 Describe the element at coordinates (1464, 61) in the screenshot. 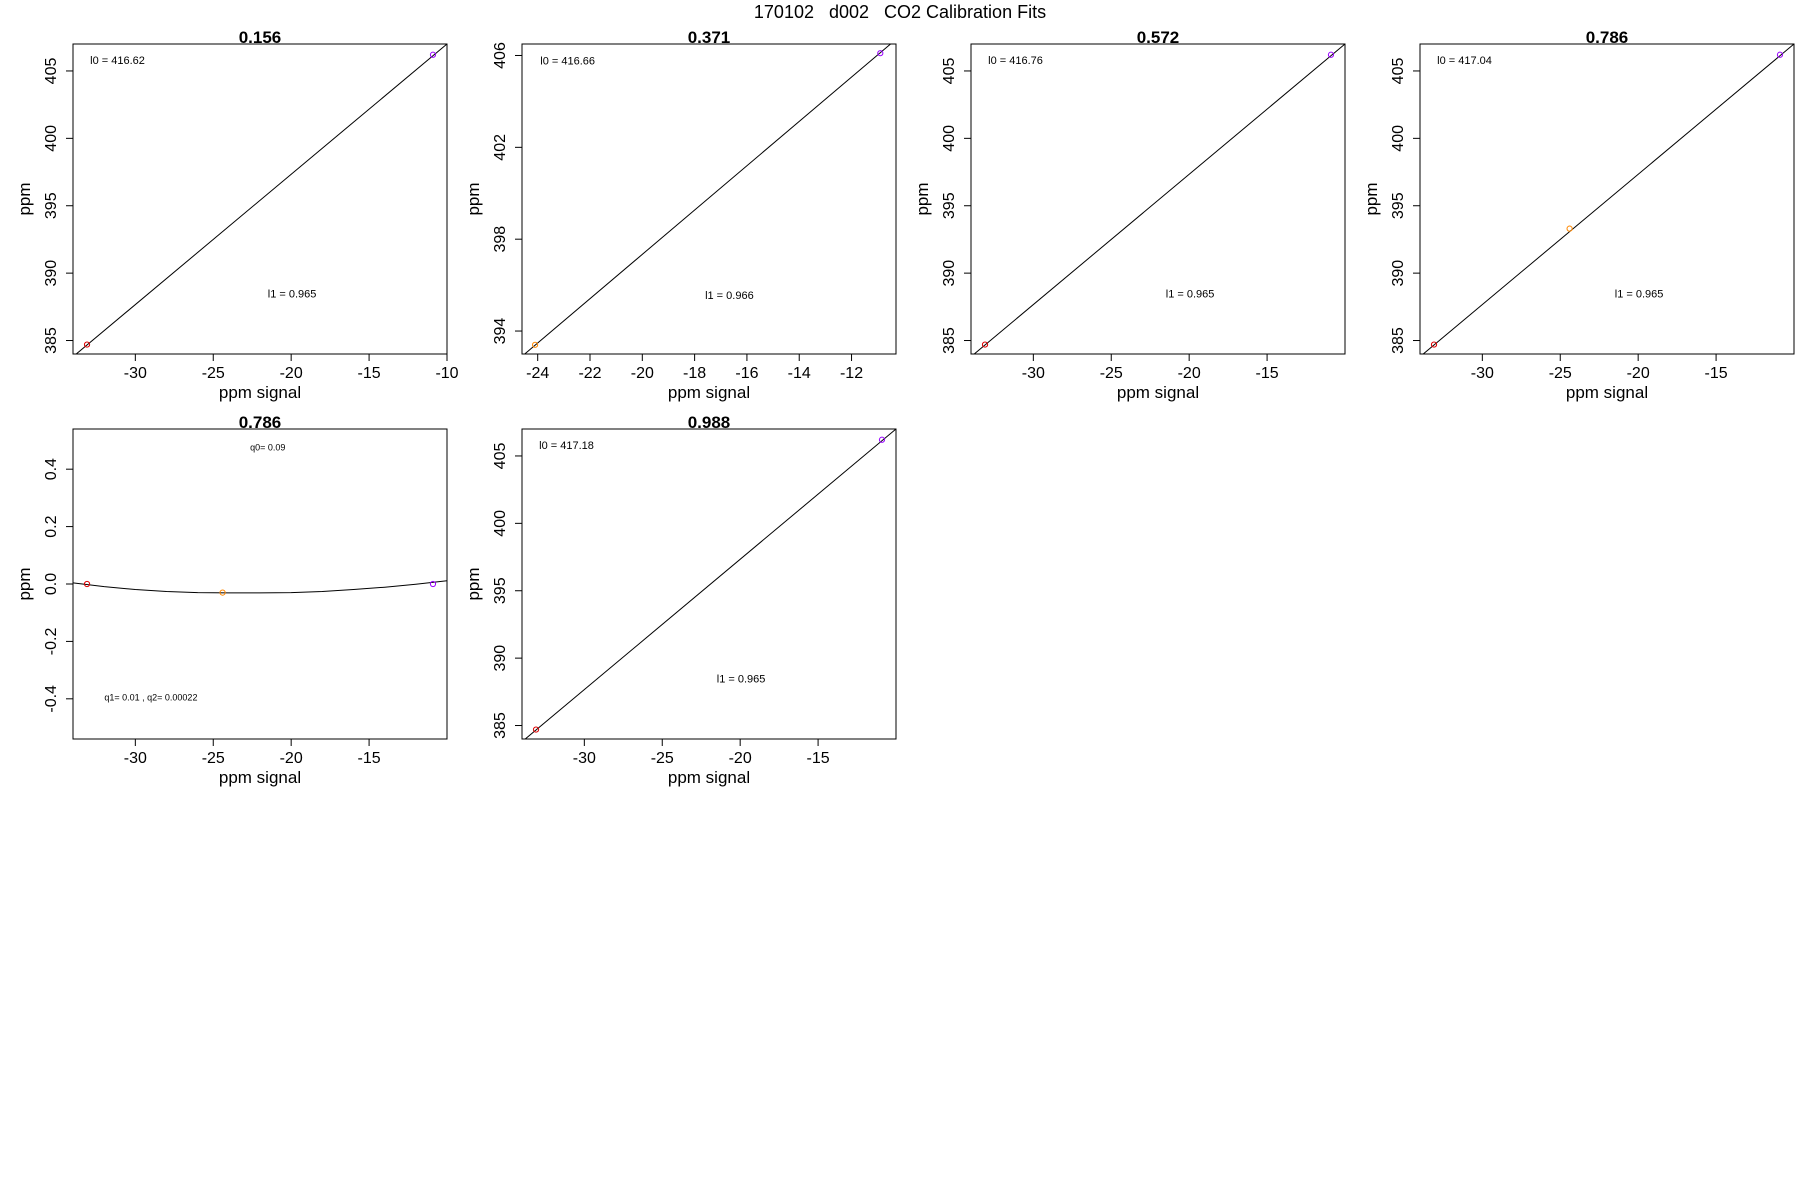

I see `fit-annotation: l0 = 417.04` at that location.